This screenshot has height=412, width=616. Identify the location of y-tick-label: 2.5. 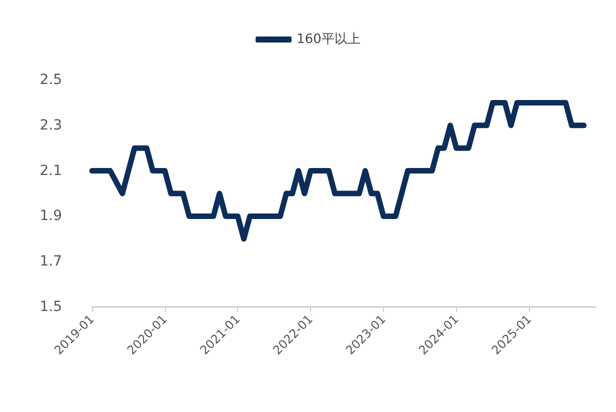
(51, 80).